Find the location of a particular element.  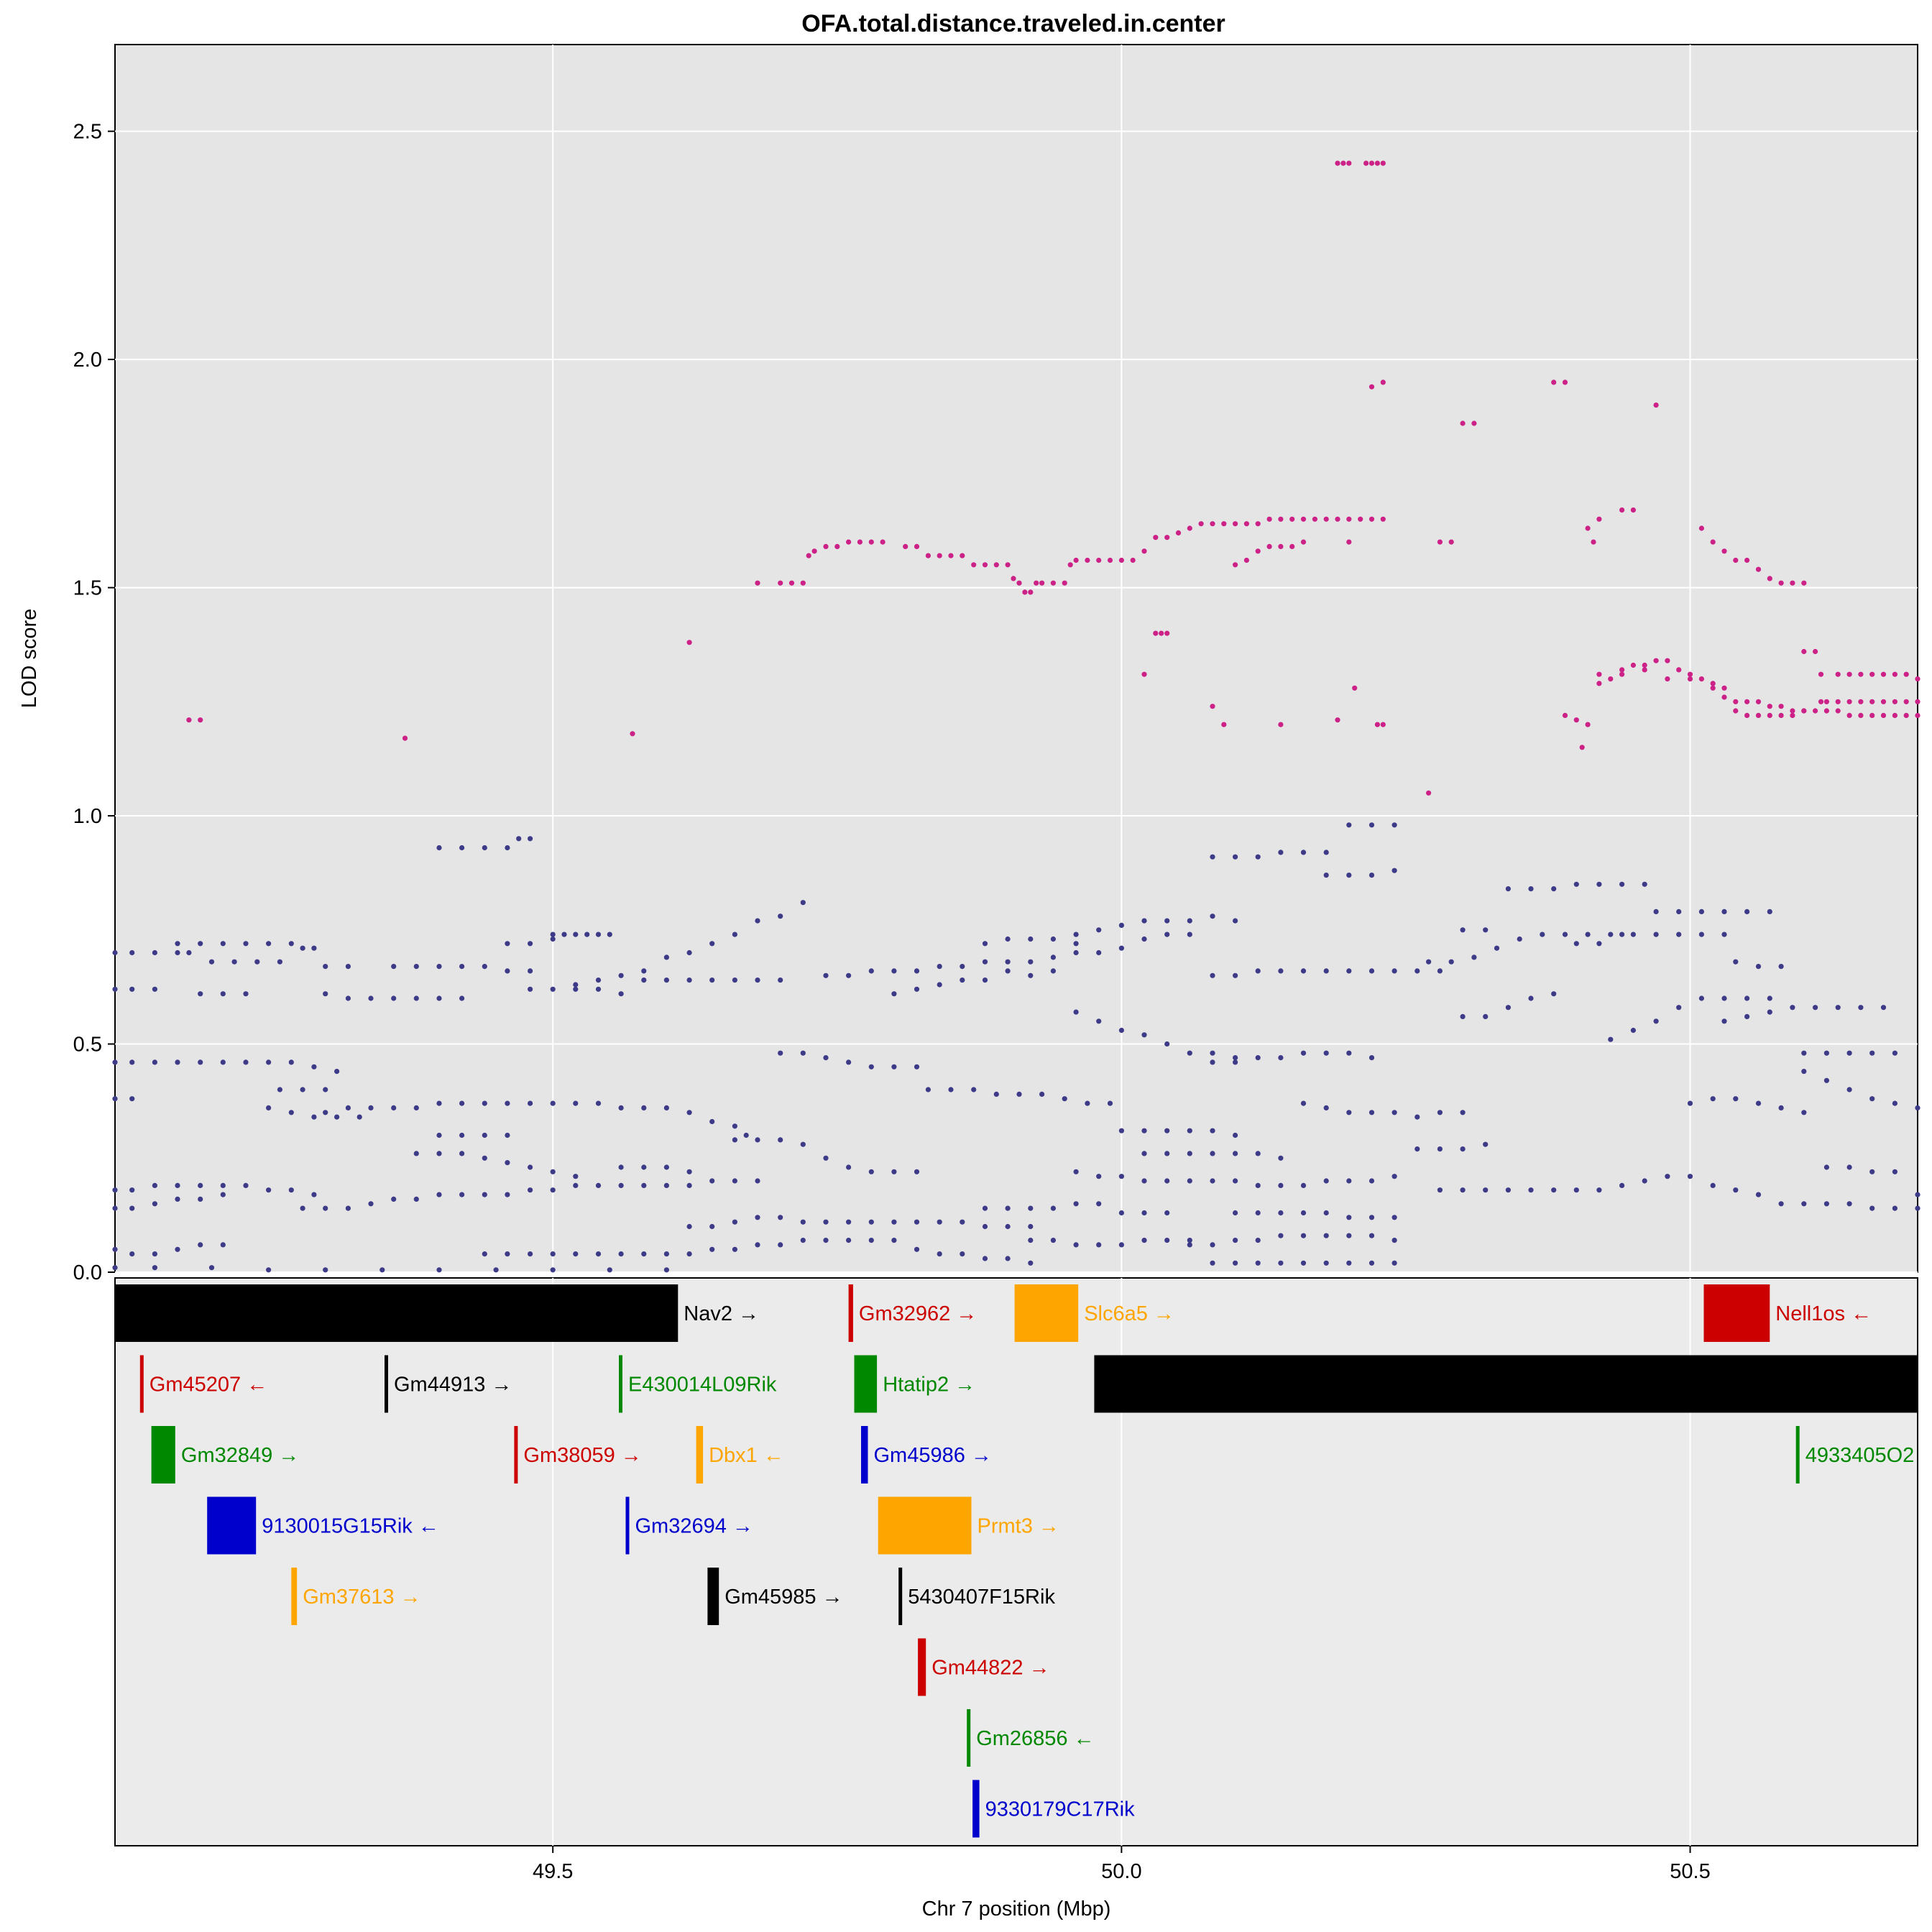

x-tick-label: 49.5 is located at coordinates (553, 1871).